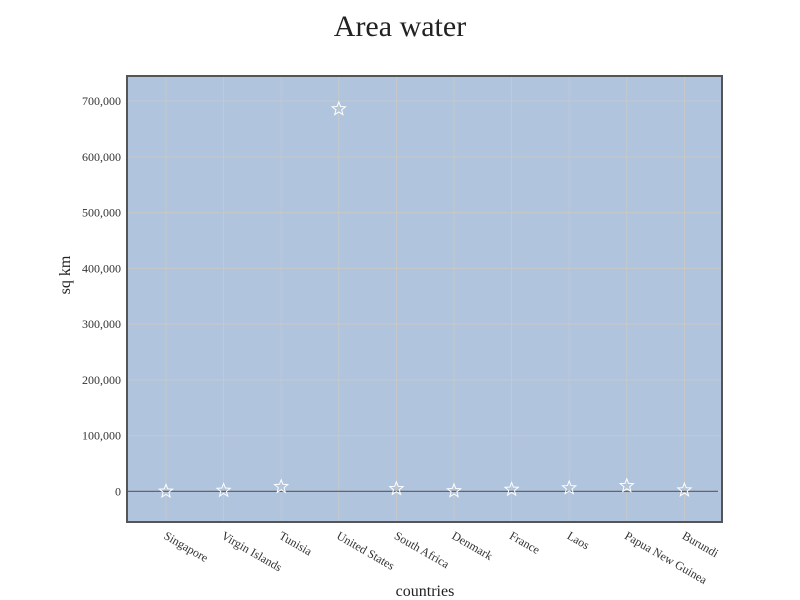 Image resolution: width=800 pixels, height=600 pixels. What do you see at coordinates (578, 540) in the screenshot?
I see `x-tick-label: Laos` at bounding box center [578, 540].